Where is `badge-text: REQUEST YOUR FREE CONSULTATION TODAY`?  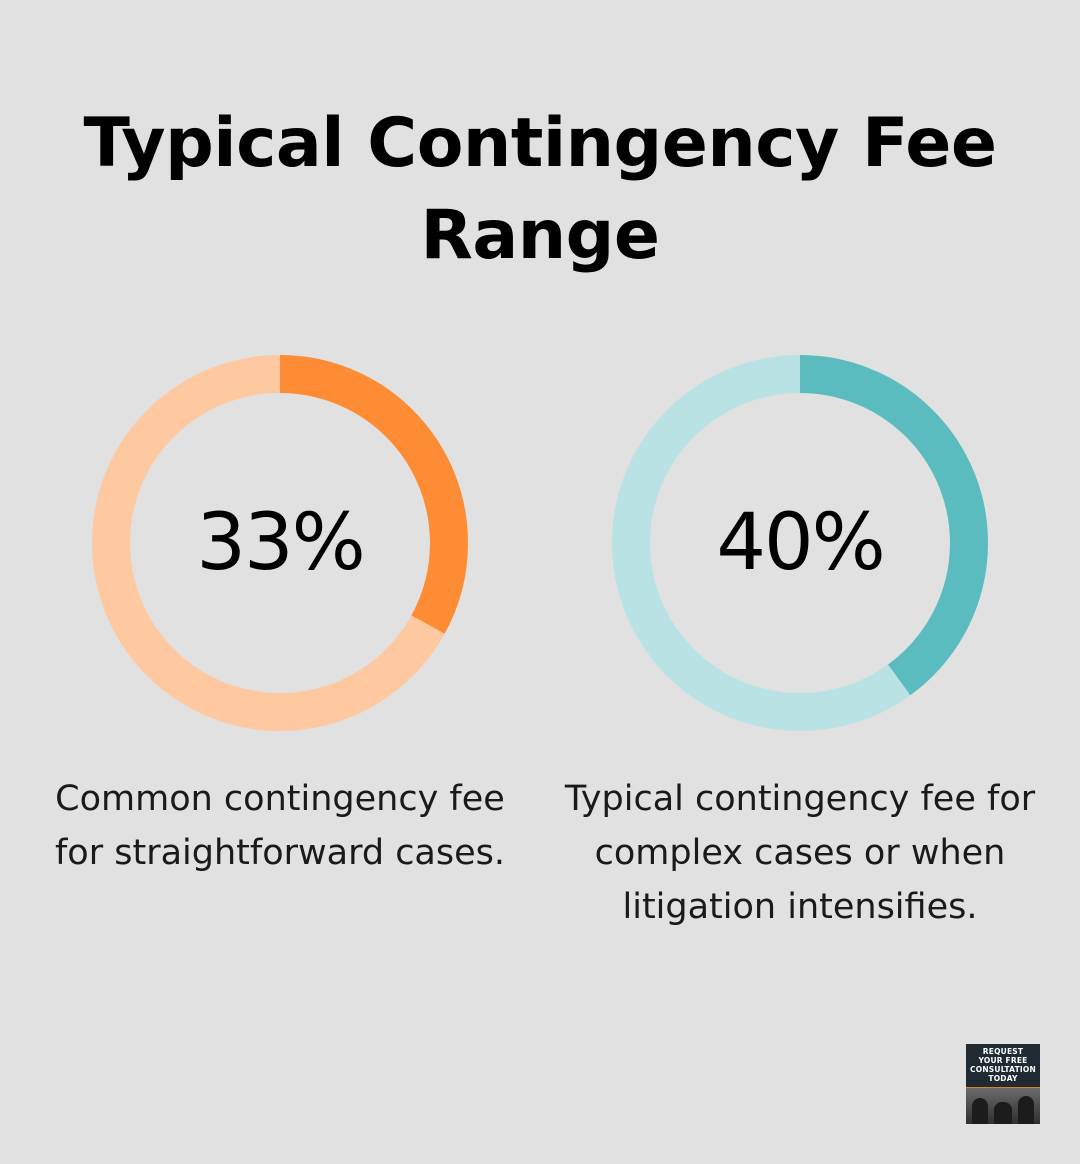 badge-text: REQUEST YOUR FREE CONSULTATION TODAY is located at coordinates (1003, 1065).